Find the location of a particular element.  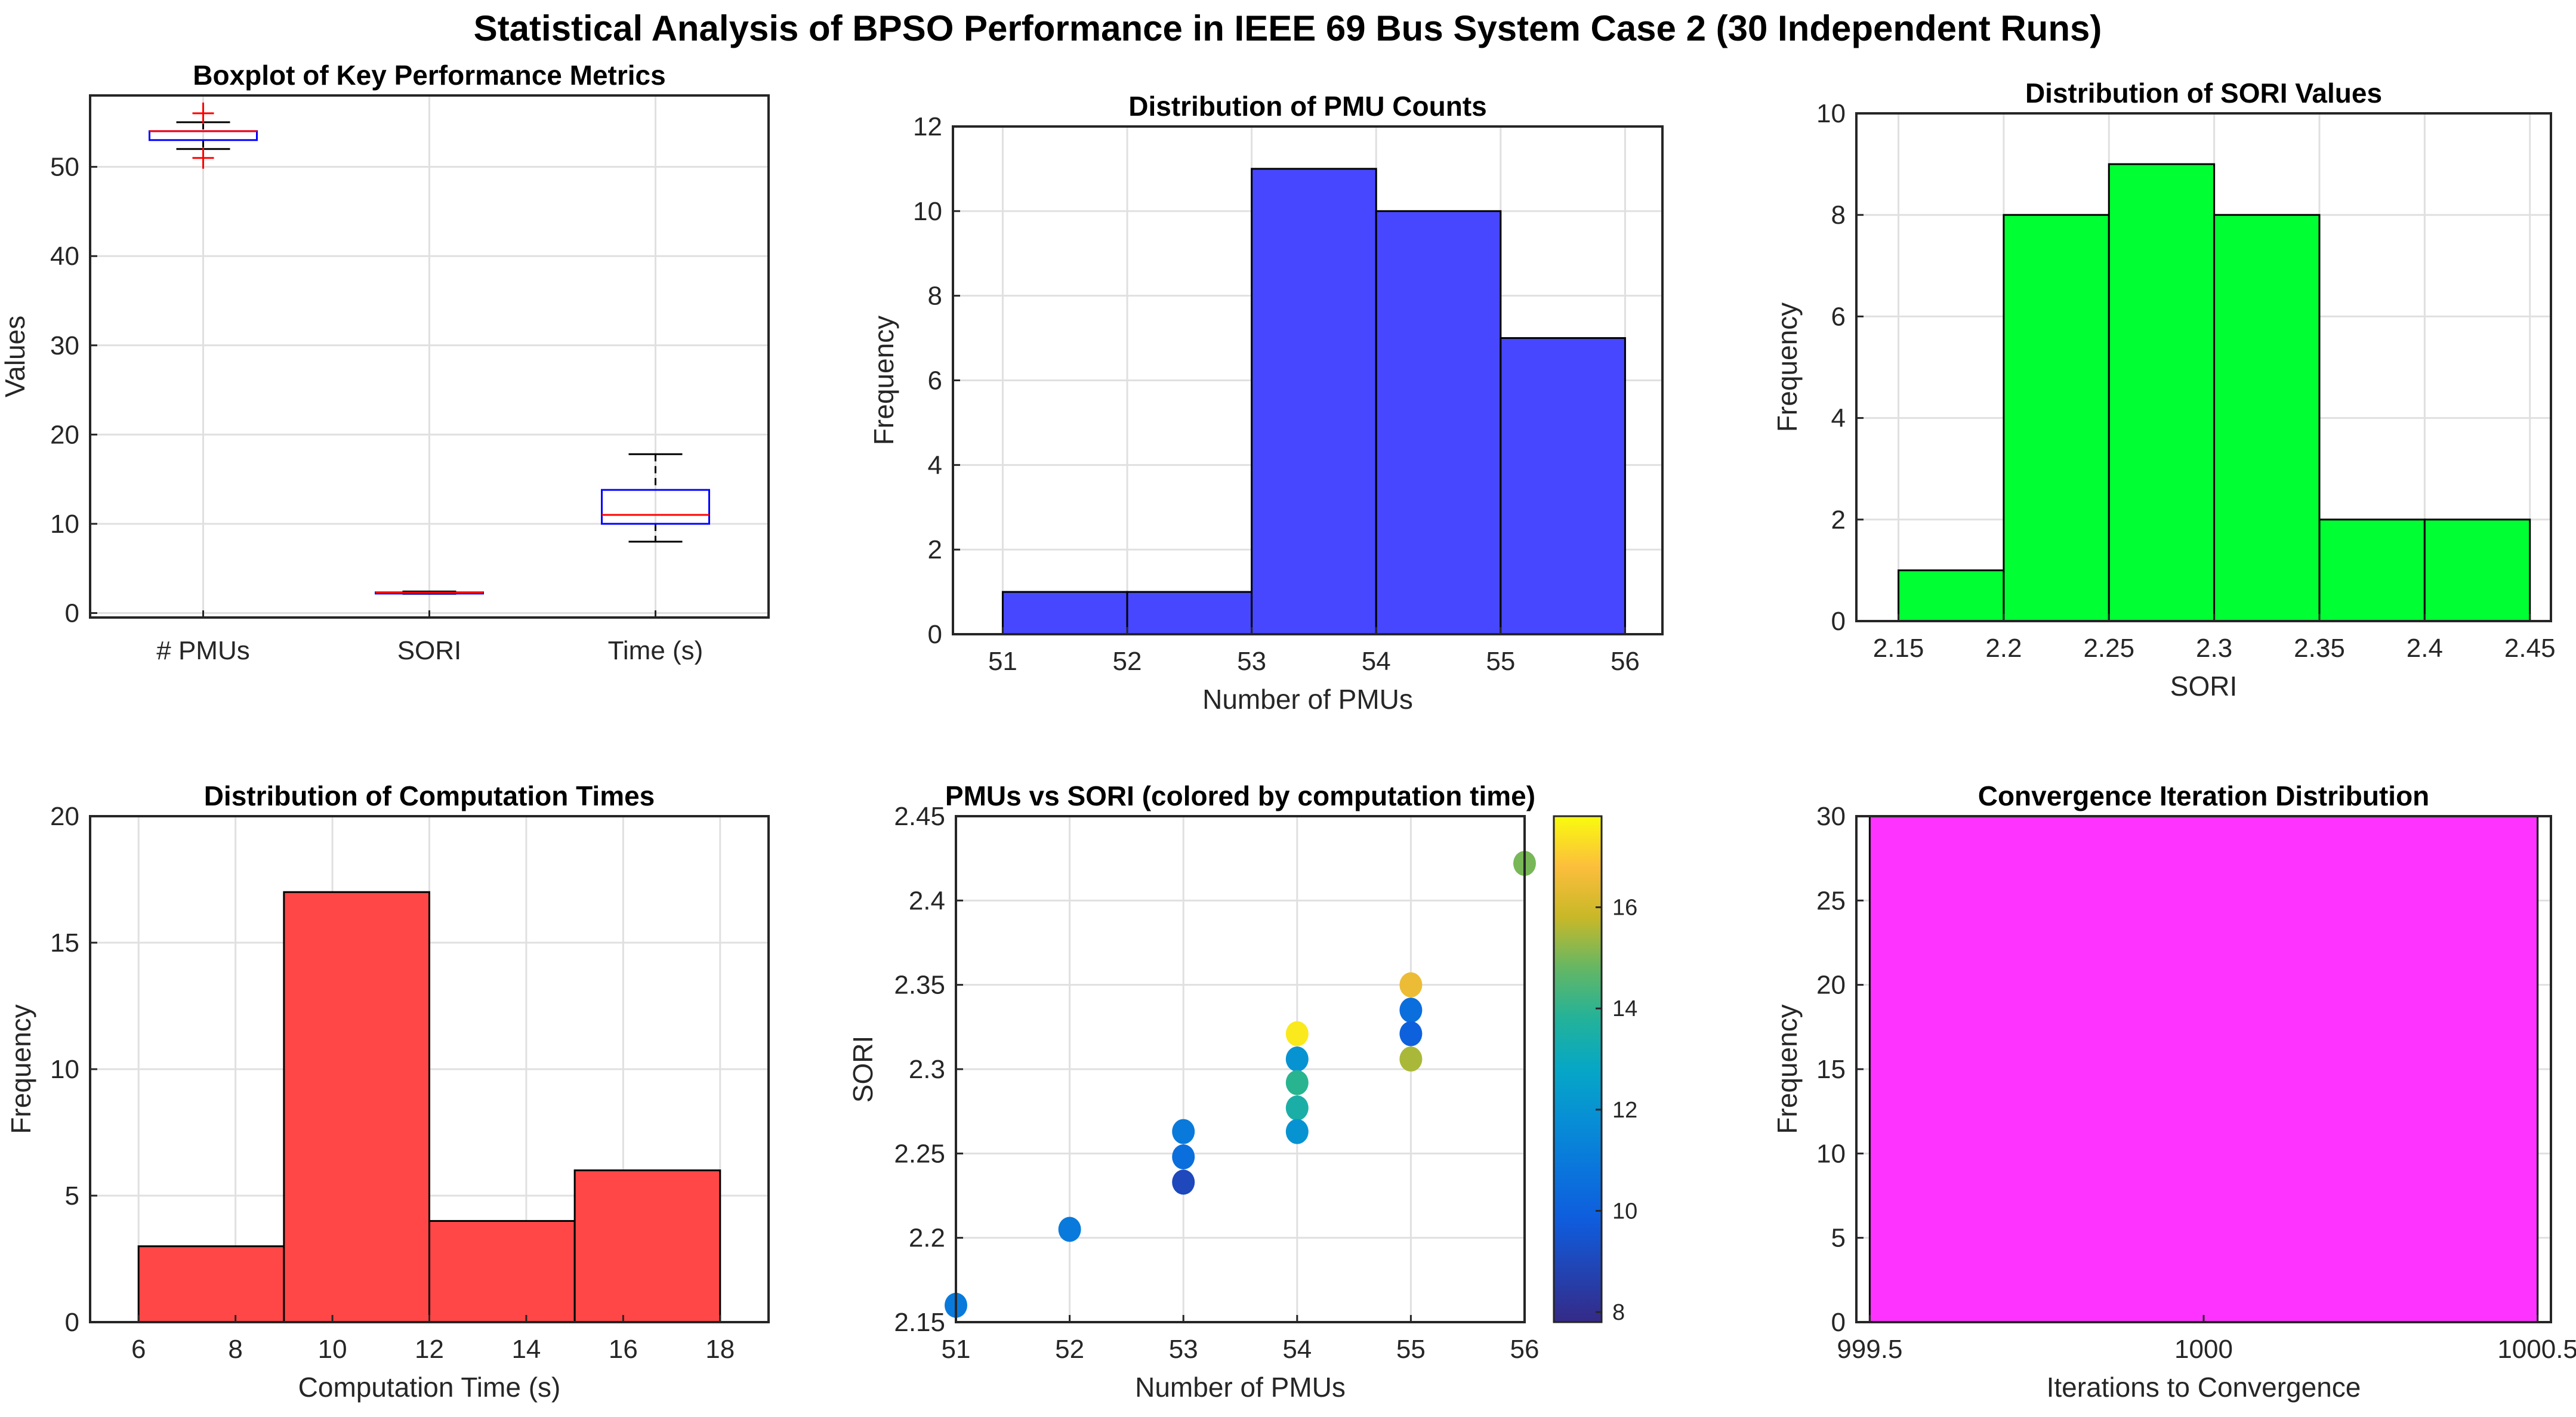

x-tick-label: 18 is located at coordinates (720, 1349).